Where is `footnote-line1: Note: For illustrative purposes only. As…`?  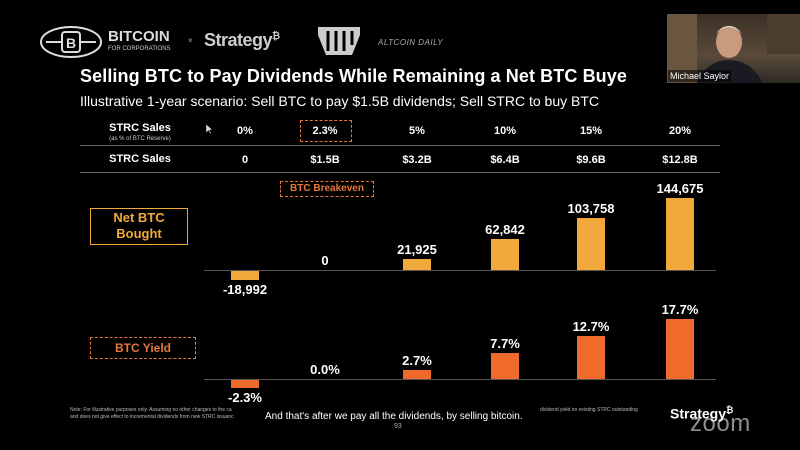 footnote-line1: Note: For illustrative purposes only. As… is located at coordinates (151, 410).